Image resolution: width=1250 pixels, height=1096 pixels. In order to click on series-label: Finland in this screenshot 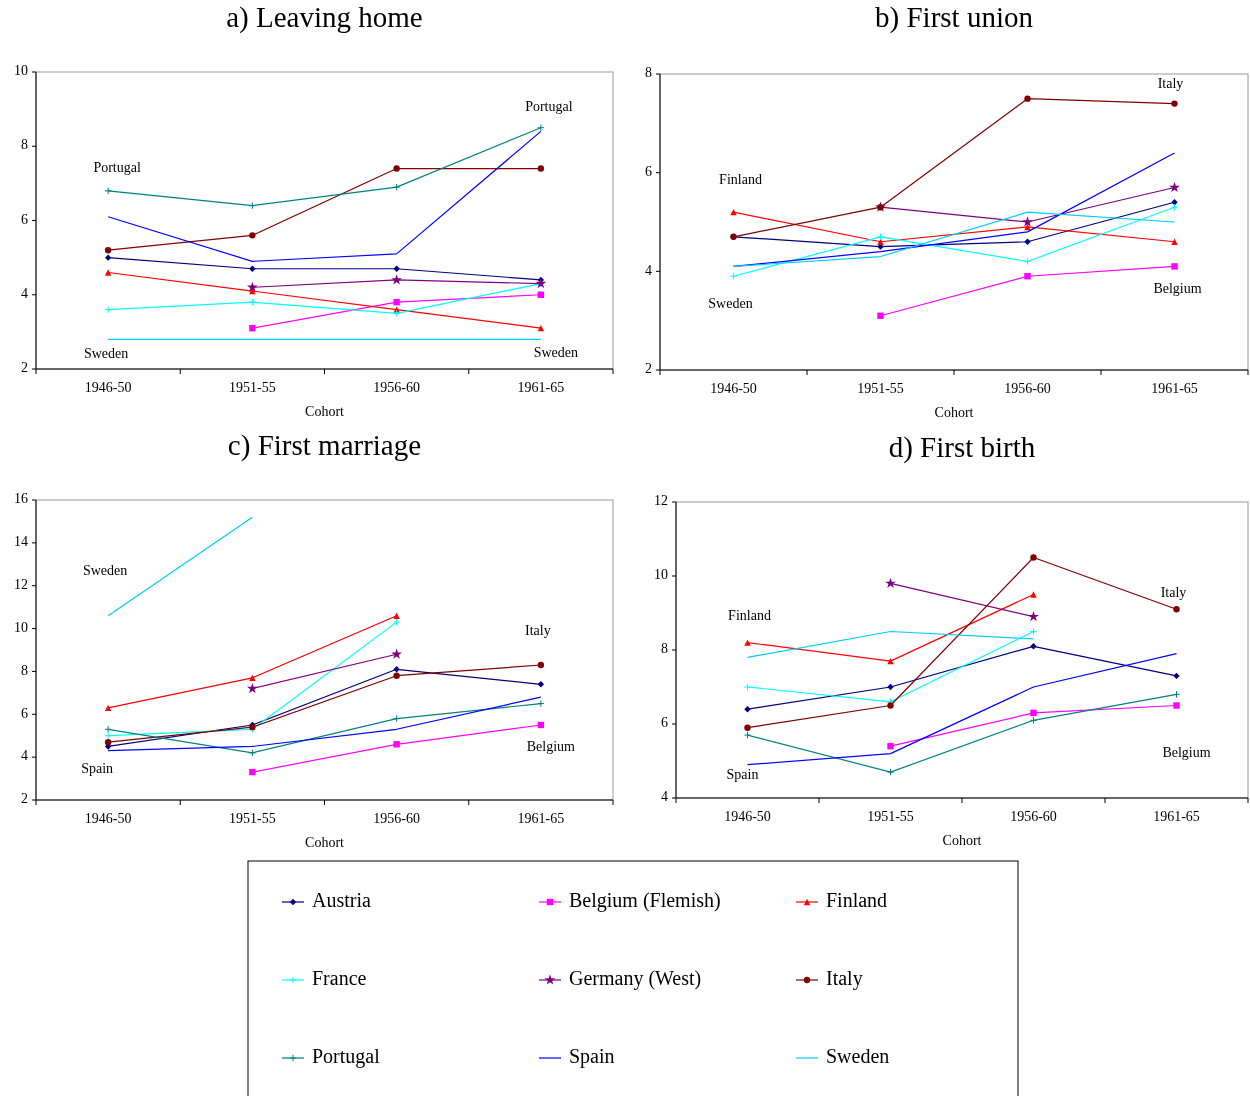, I will do `click(740, 180)`.